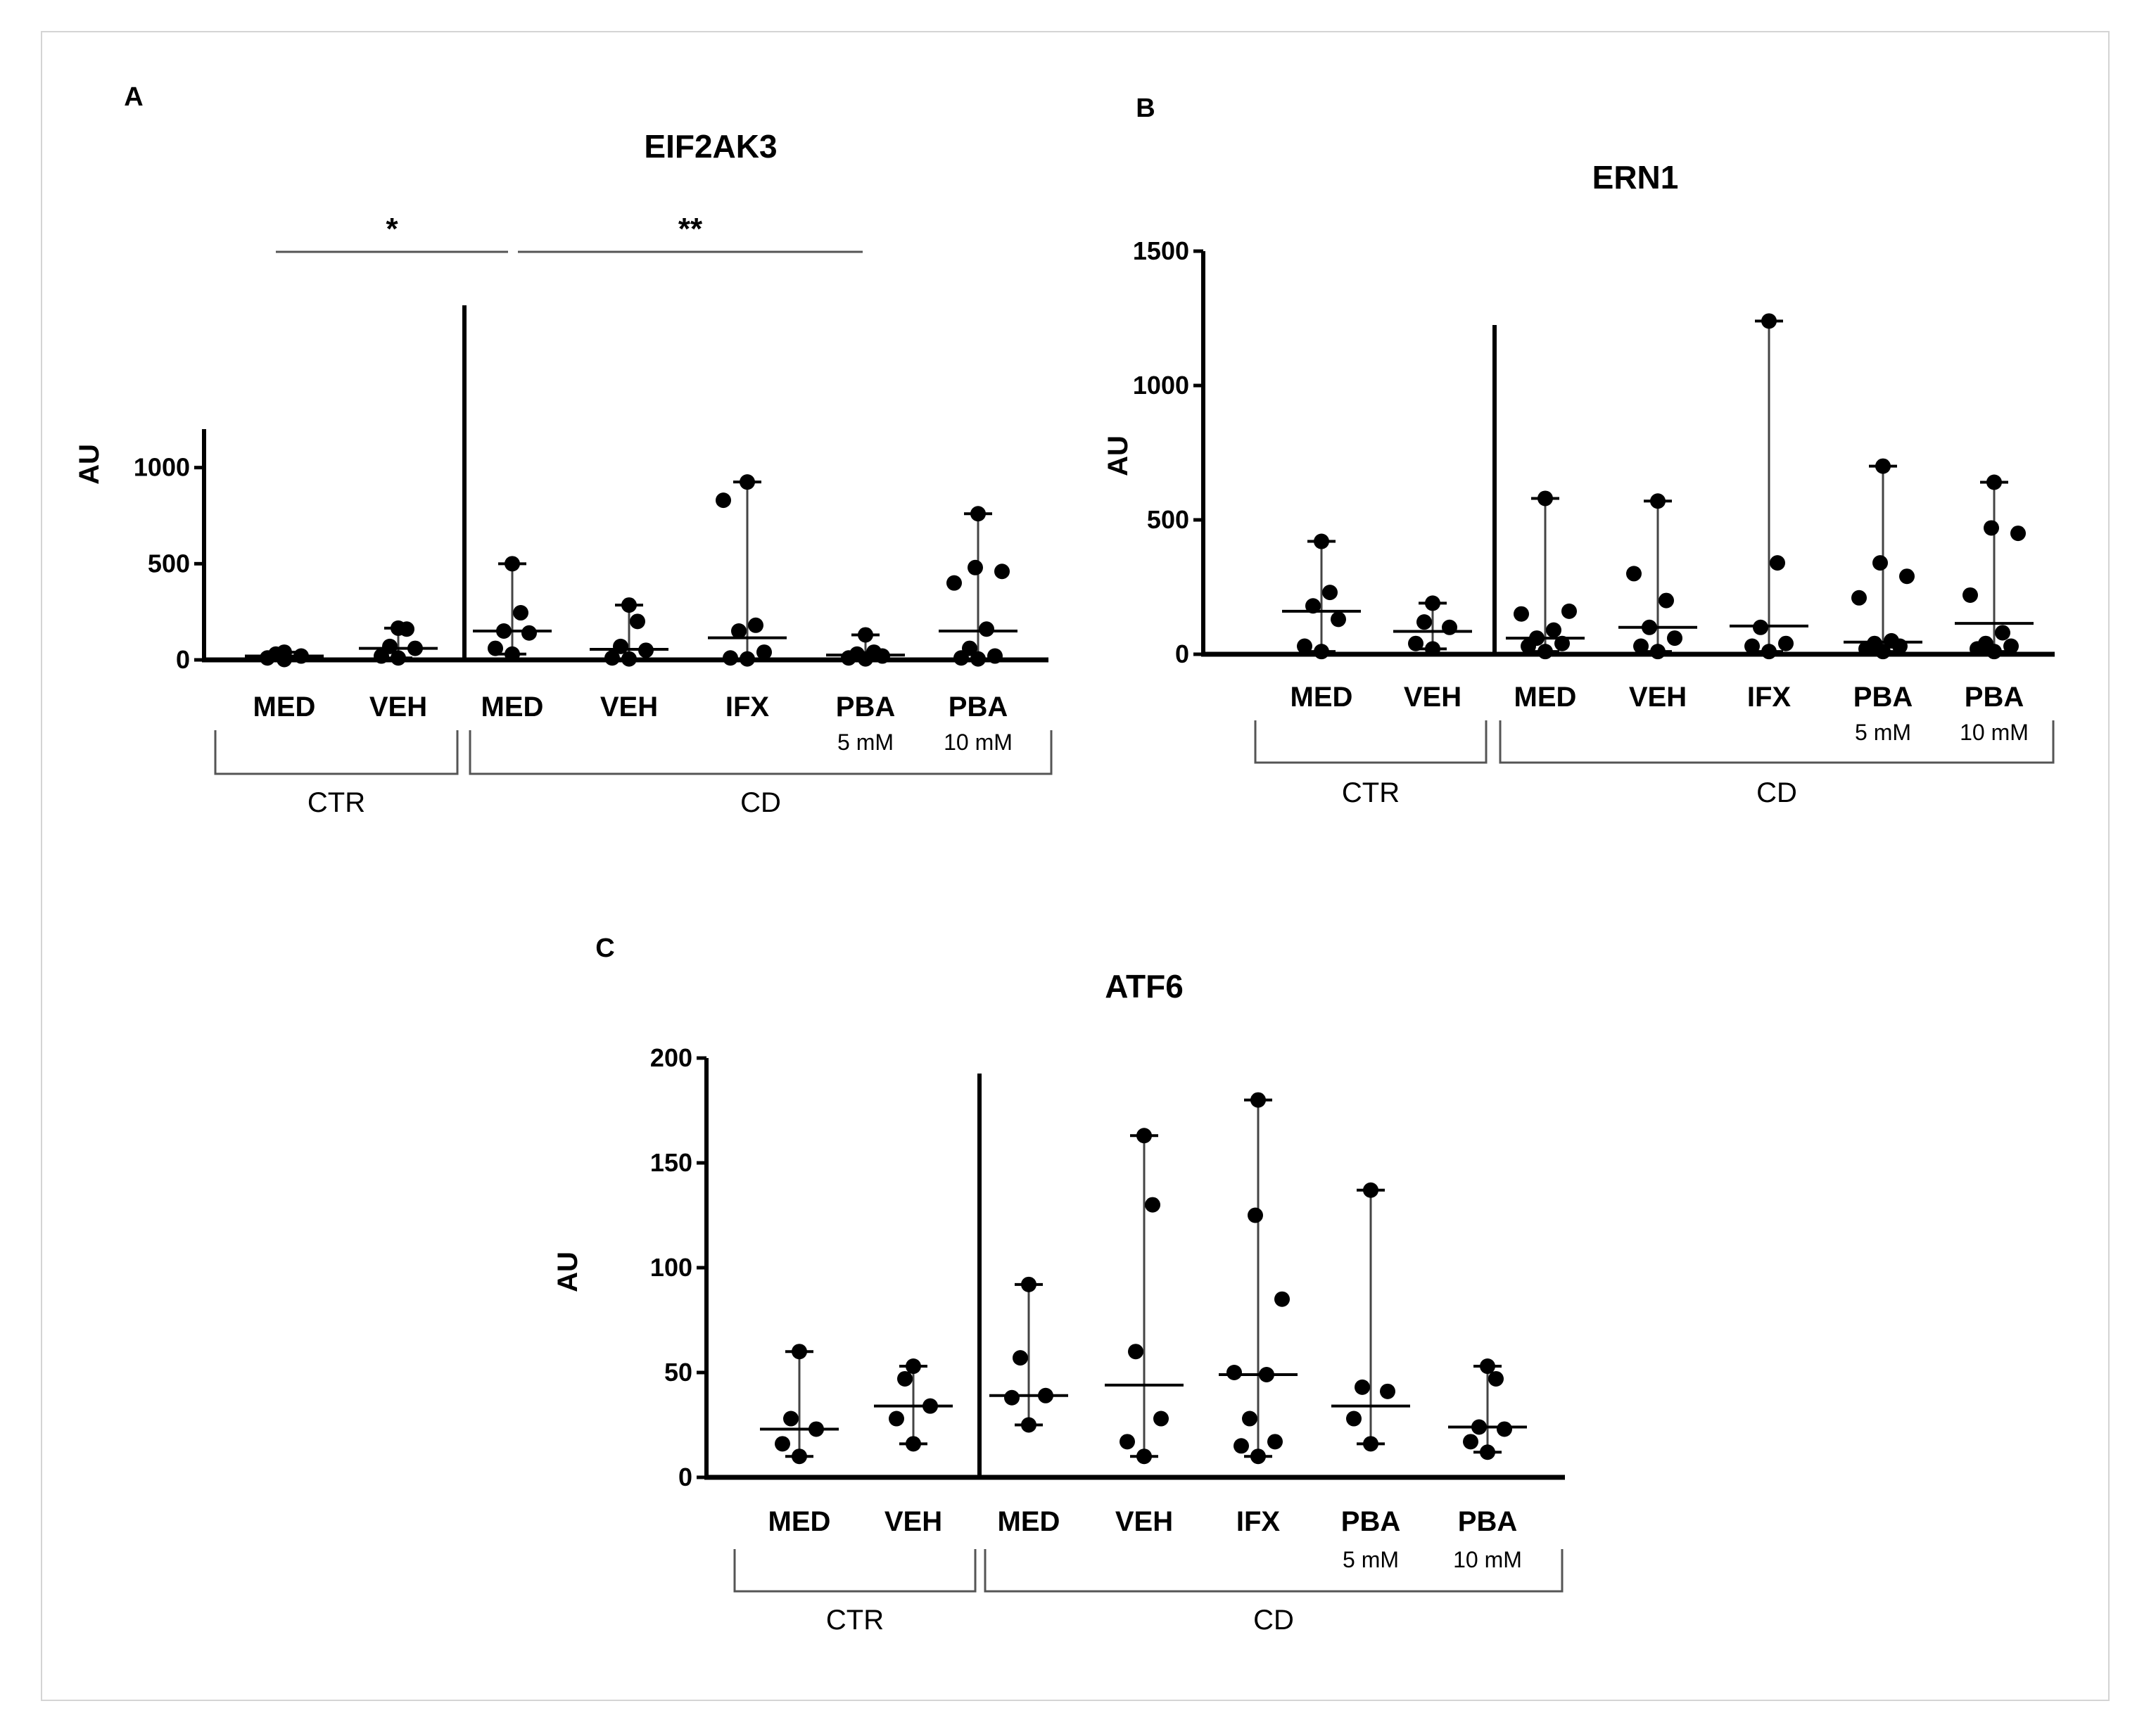 This screenshot has height=1732, width=2156. Describe the element at coordinates (392, 229) in the screenshot. I see `significance-label: *` at that location.